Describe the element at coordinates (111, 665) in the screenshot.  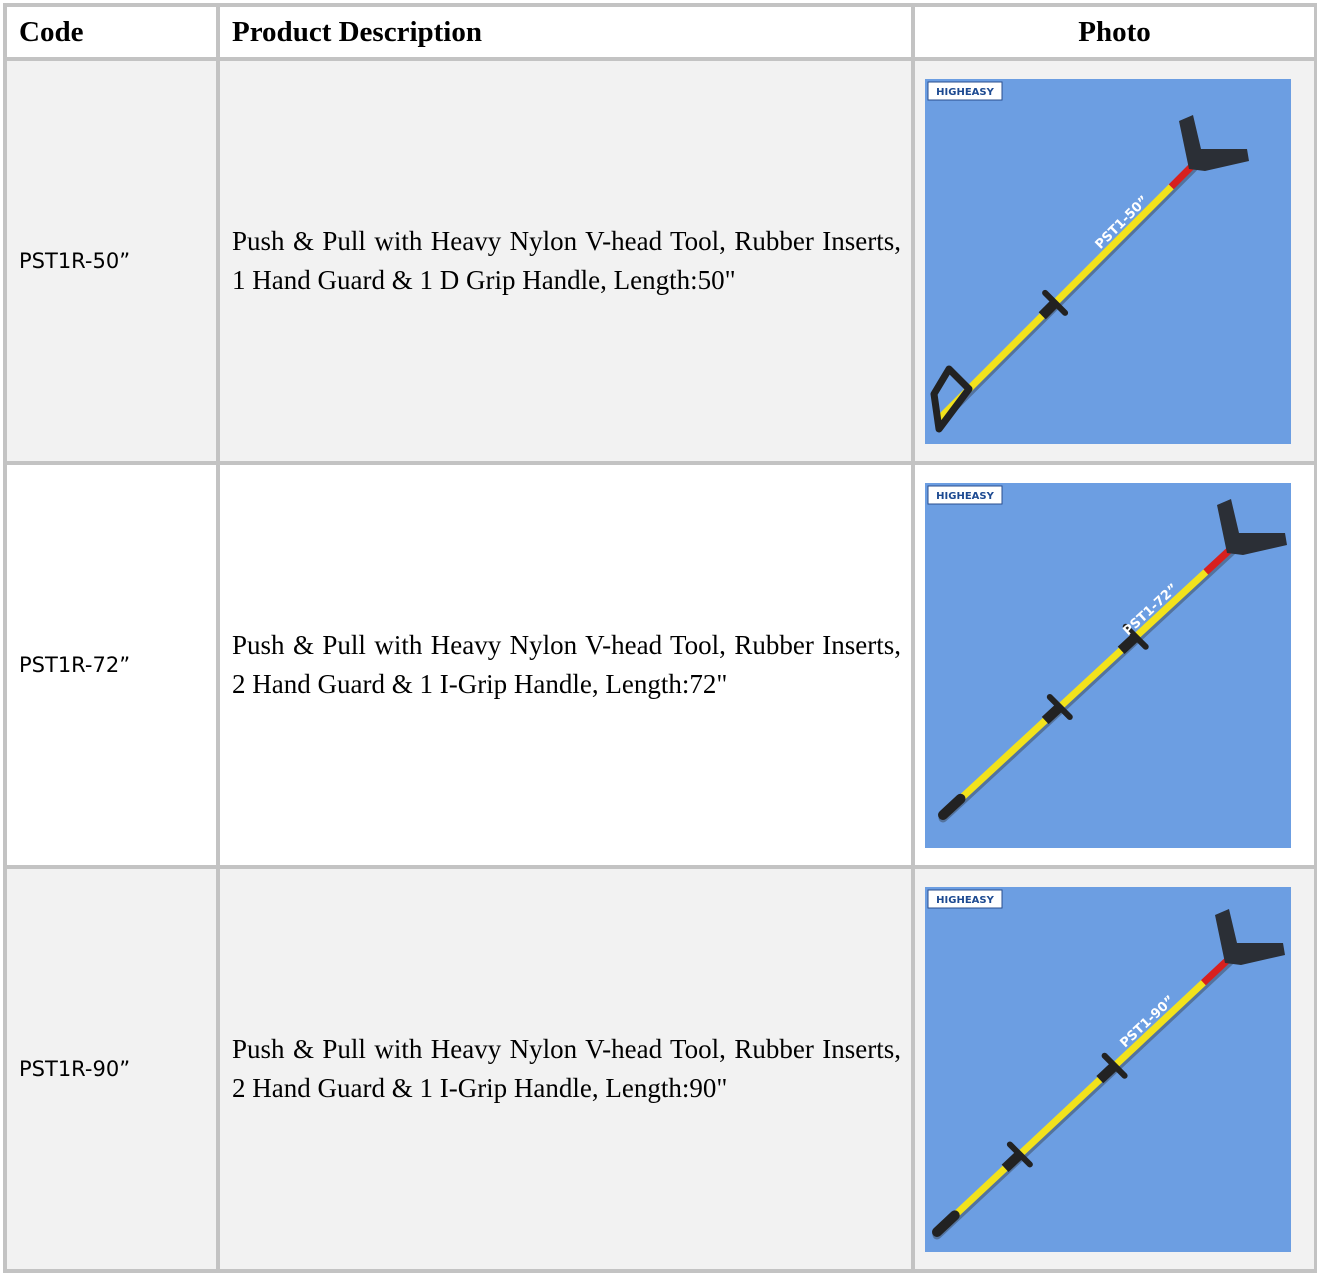
I see `code-cell: PST1R-72”` at that location.